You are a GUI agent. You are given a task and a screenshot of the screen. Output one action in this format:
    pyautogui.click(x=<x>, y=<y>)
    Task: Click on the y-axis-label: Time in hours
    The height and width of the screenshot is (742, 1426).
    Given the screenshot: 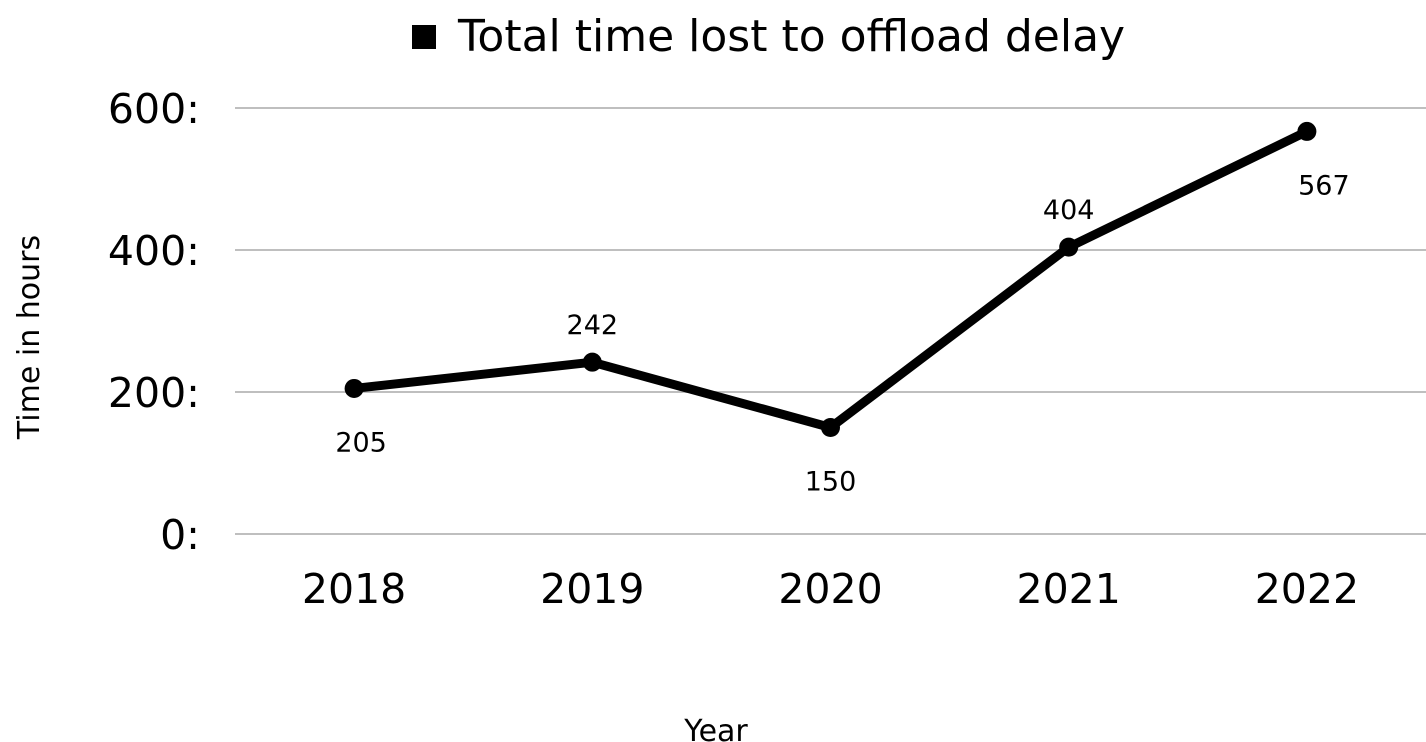 What is the action you would take?
    pyautogui.click(x=29, y=337)
    